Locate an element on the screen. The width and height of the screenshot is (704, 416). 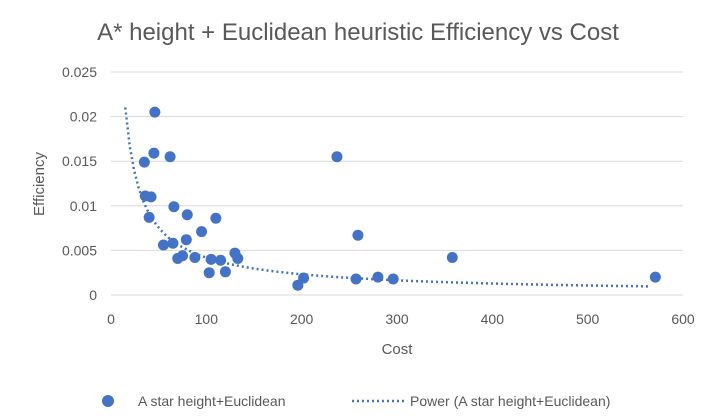
x-axis-title: Cost is located at coordinates (398, 349).